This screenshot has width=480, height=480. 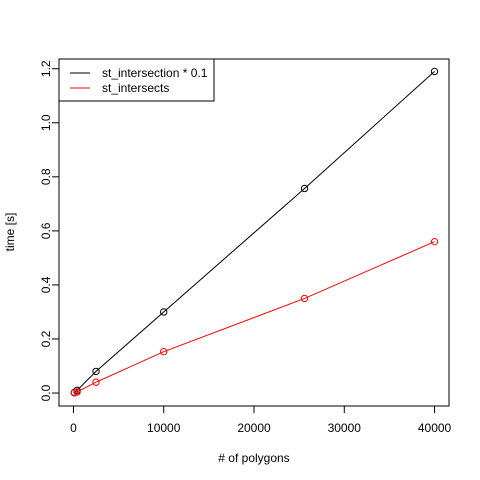 I want to click on y-tick-label: 0.0, so click(x=46, y=392).